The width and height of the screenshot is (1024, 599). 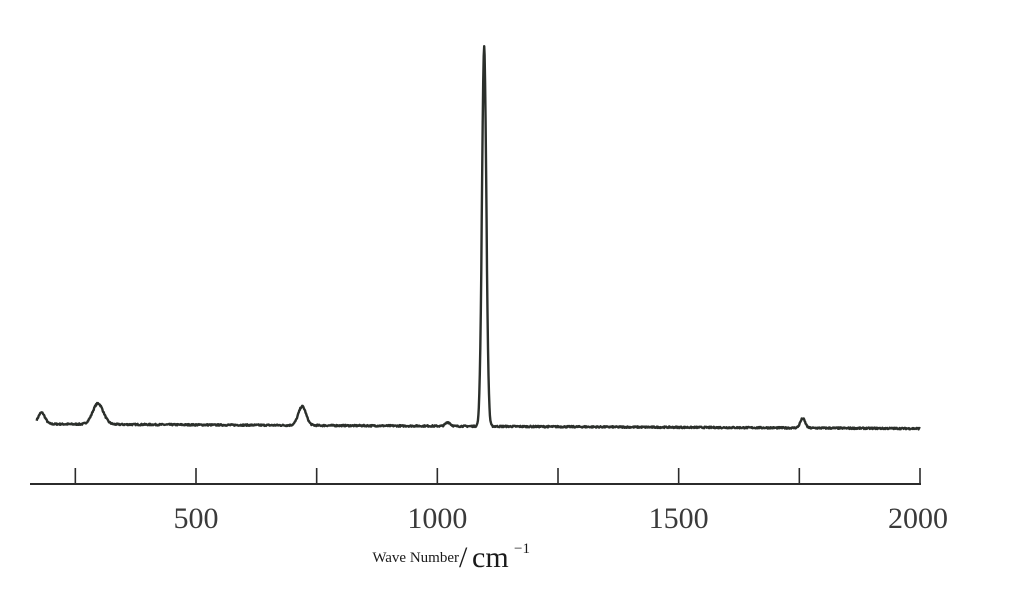 I want to click on x-axis-label: Wave Number / cm −1, so click(x=451, y=557).